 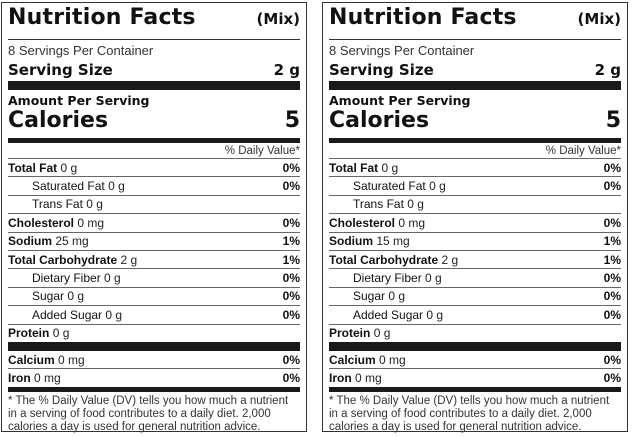 I want to click on nutrient-row: Saturated Fat 0 g 0%, so click(x=475, y=185).